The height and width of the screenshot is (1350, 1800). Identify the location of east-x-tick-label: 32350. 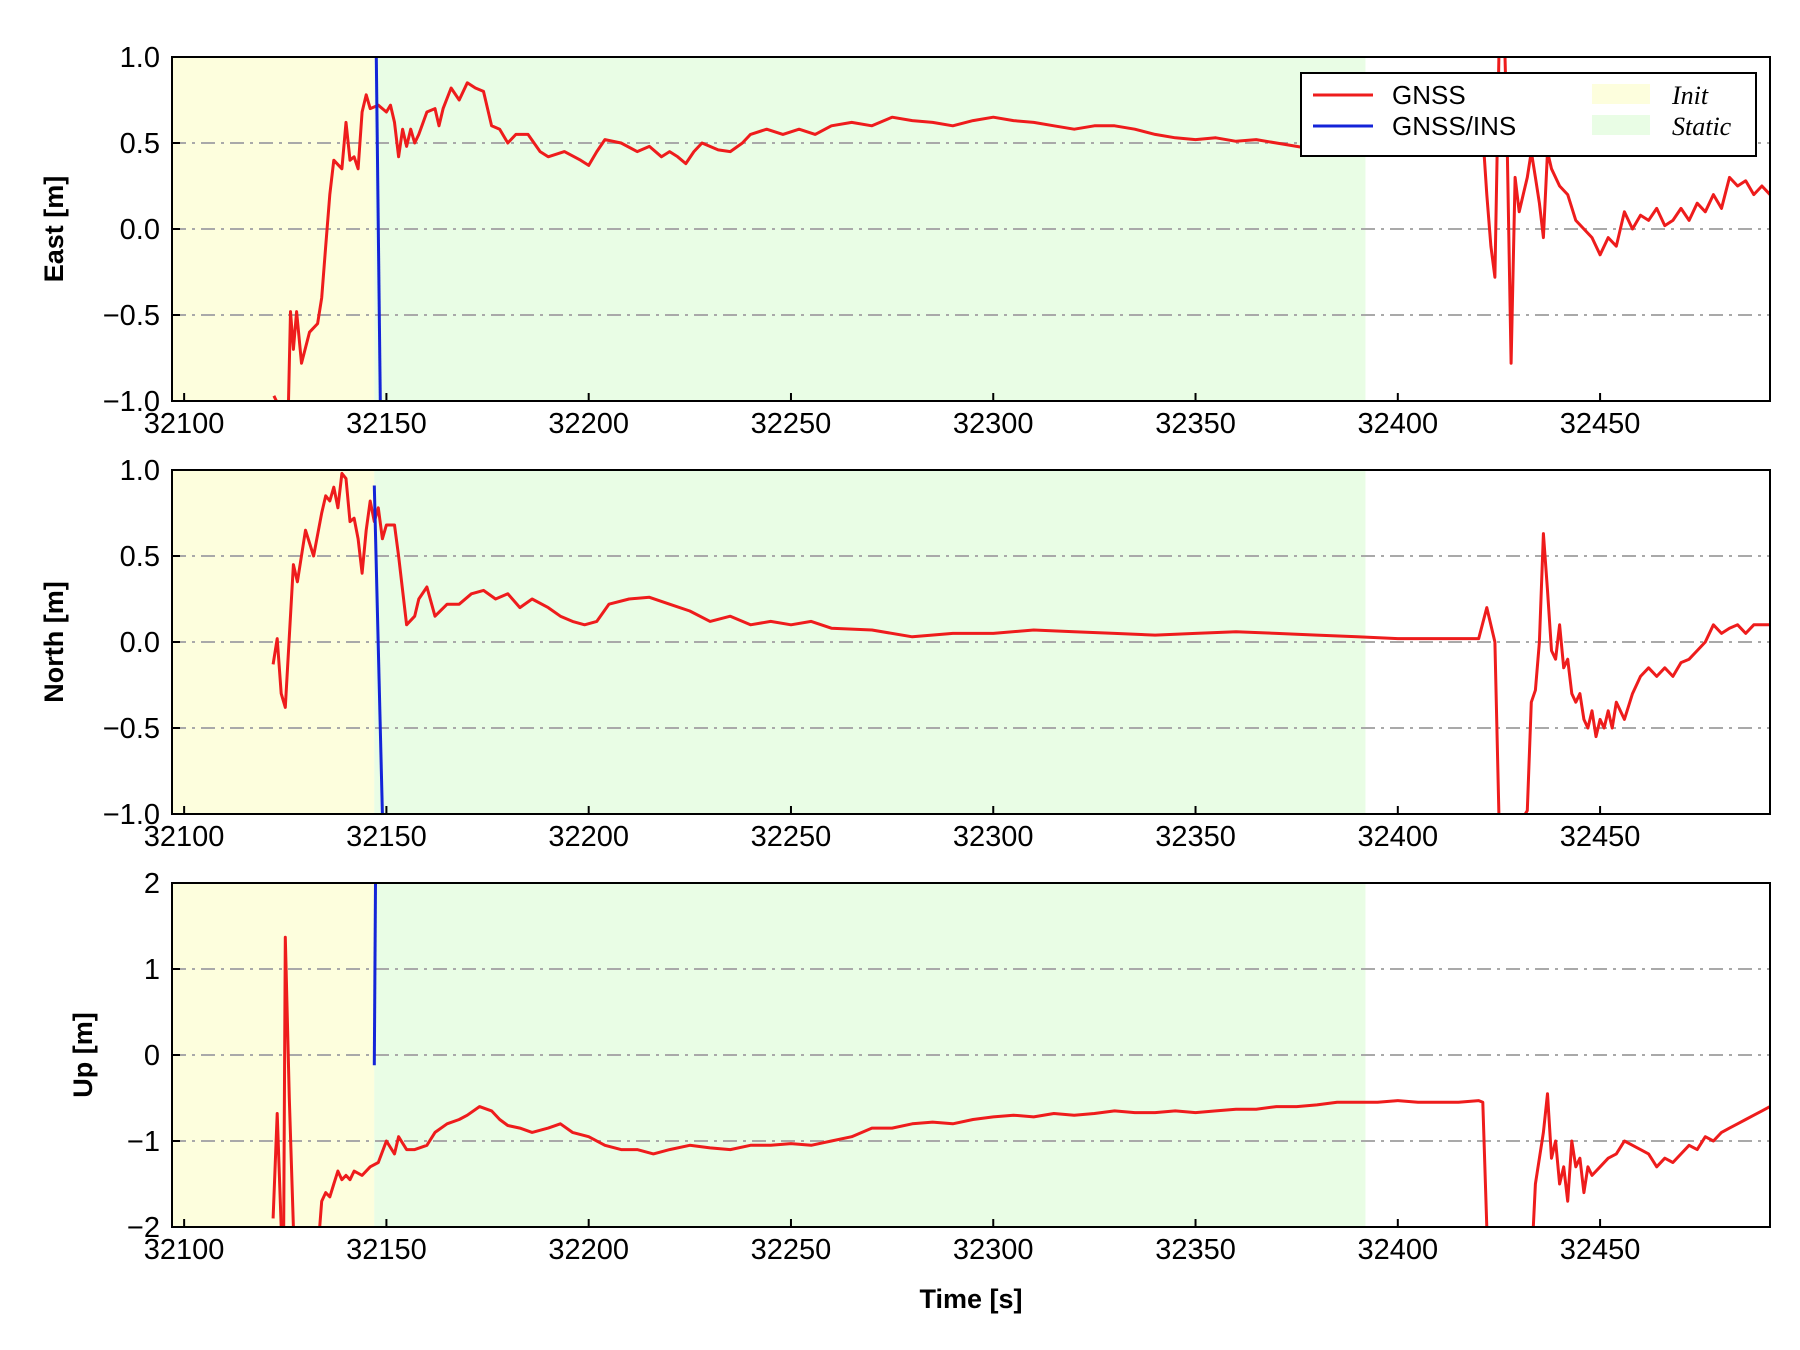
(1195, 424).